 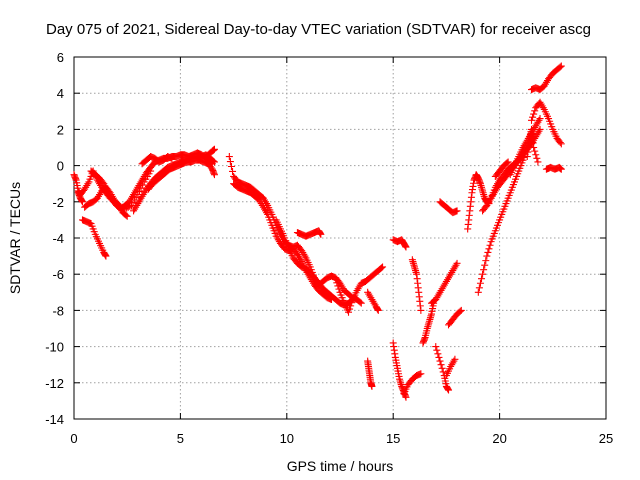 What do you see at coordinates (73, 438) in the screenshot?
I see `x-tick-label: 0` at bounding box center [73, 438].